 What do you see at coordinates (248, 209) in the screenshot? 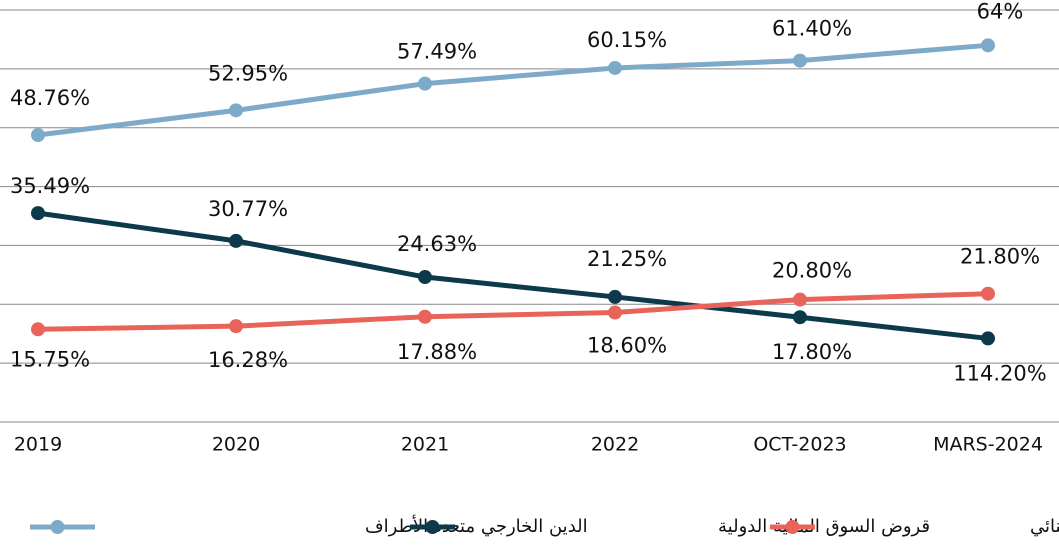
I see `value-label: 30.77%` at bounding box center [248, 209].